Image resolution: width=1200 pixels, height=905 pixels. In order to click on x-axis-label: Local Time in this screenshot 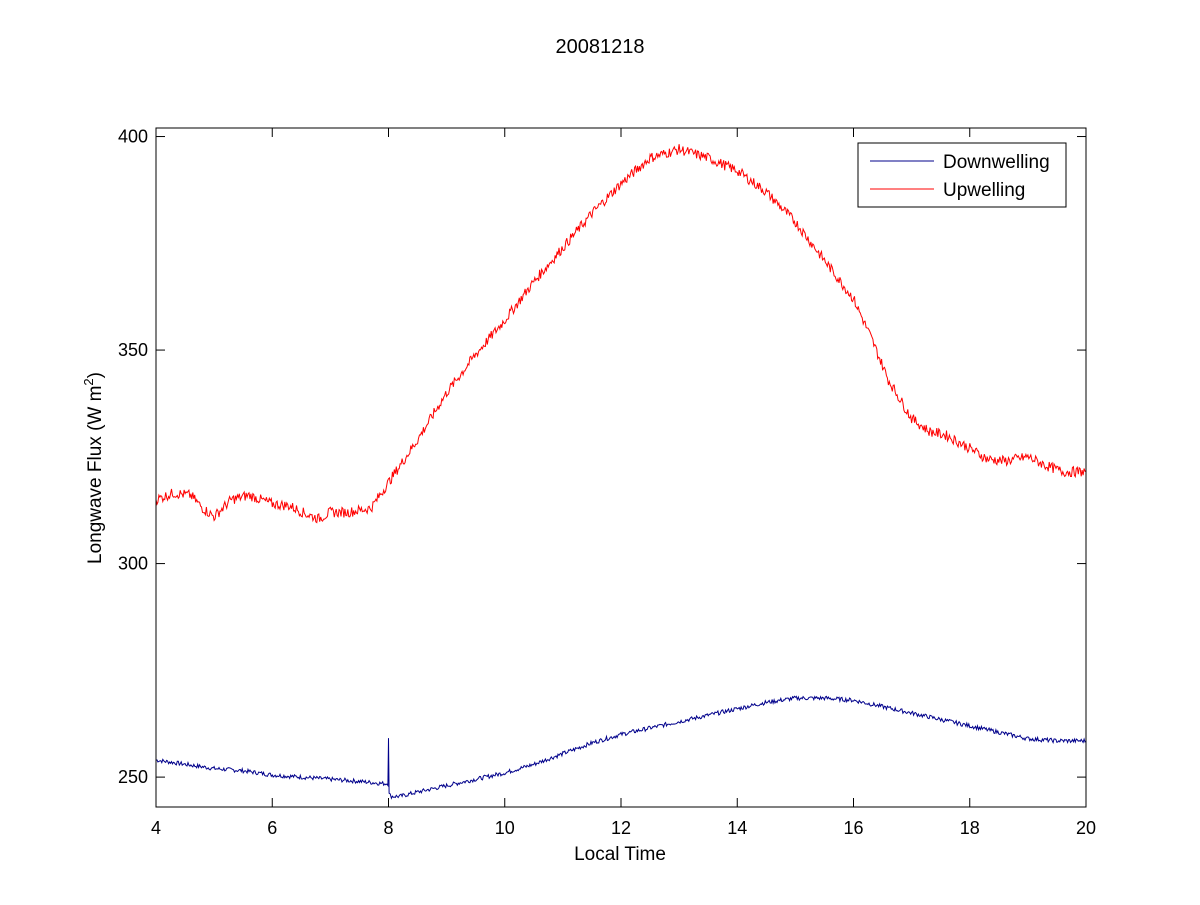, I will do `click(620, 854)`.